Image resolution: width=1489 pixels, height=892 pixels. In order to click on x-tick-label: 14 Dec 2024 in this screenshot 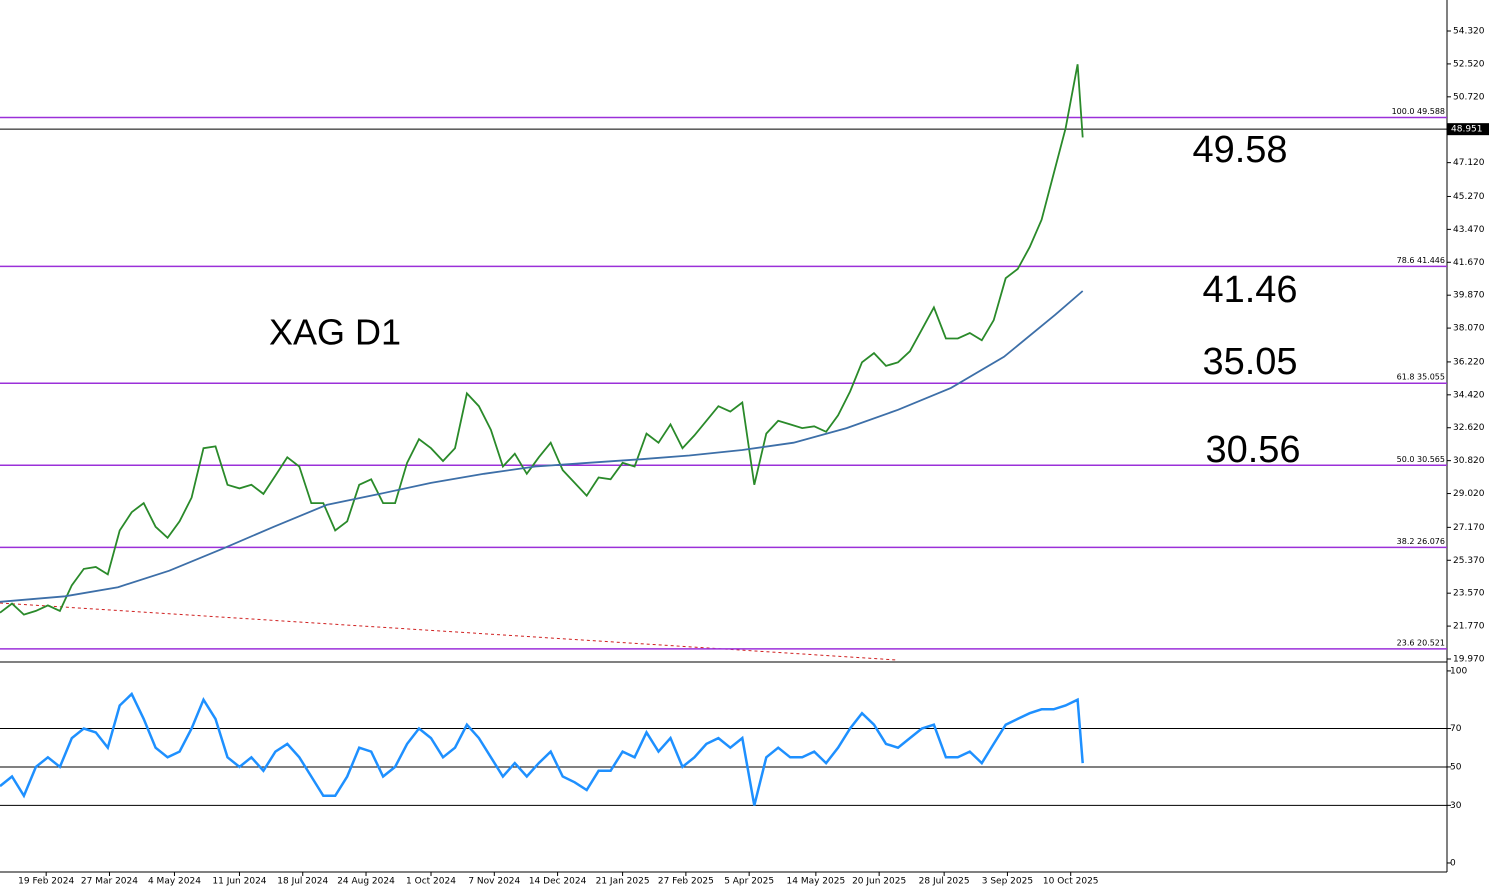, I will do `click(558, 882)`.